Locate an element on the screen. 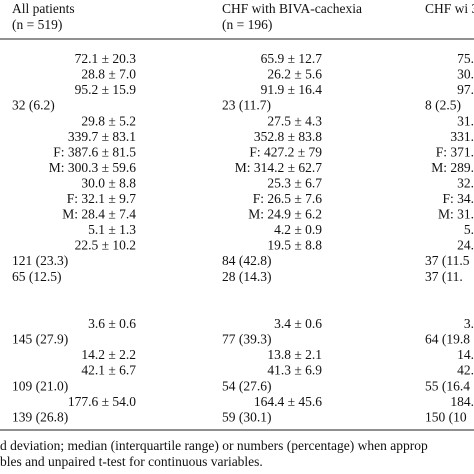 This screenshot has height=474, width=474. header-cell: (n = 196) is located at coordinates (247, 24).